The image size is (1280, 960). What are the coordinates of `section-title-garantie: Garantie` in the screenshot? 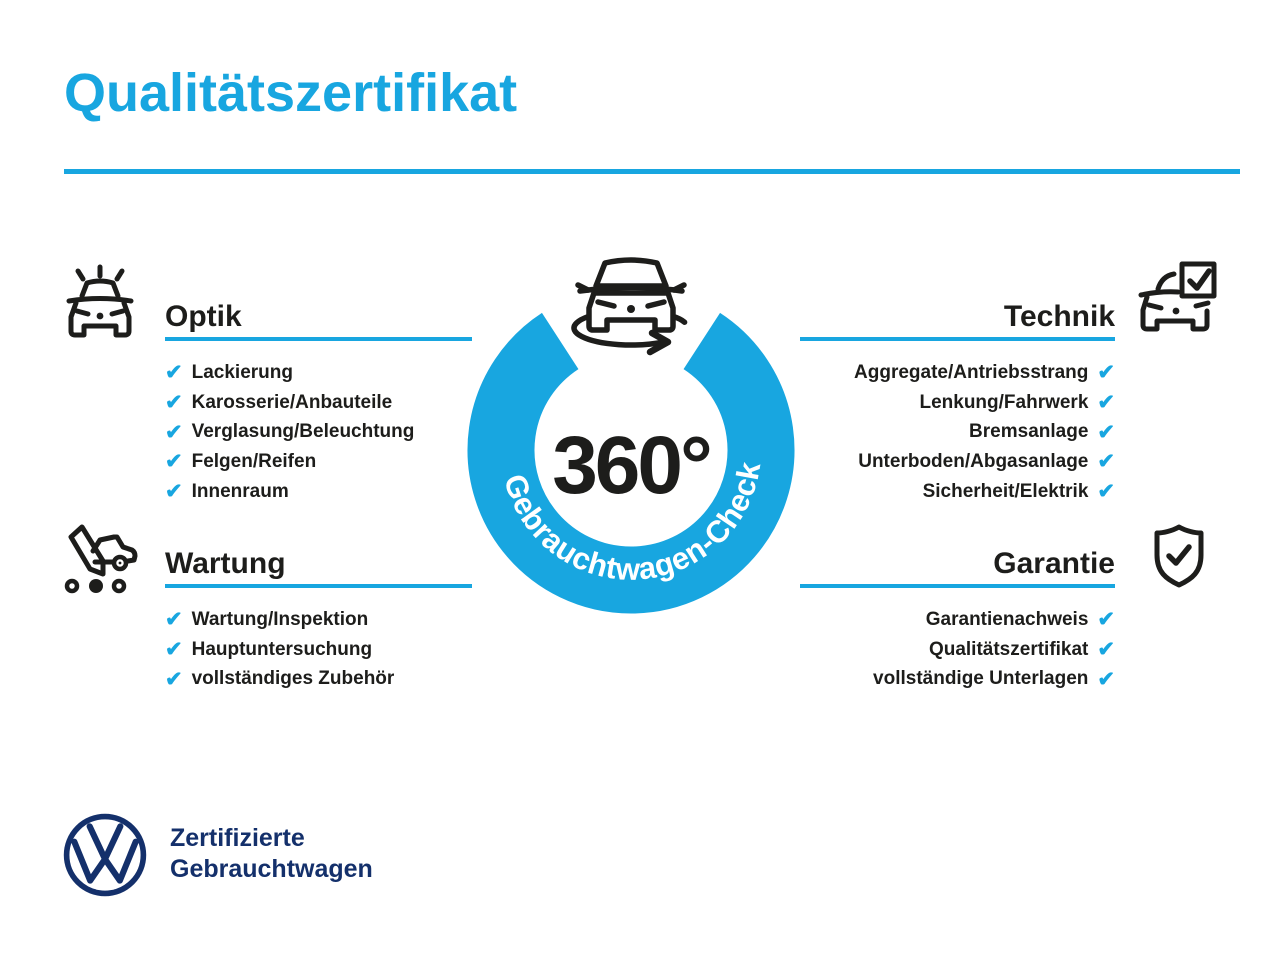 It's located at (1054, 563).